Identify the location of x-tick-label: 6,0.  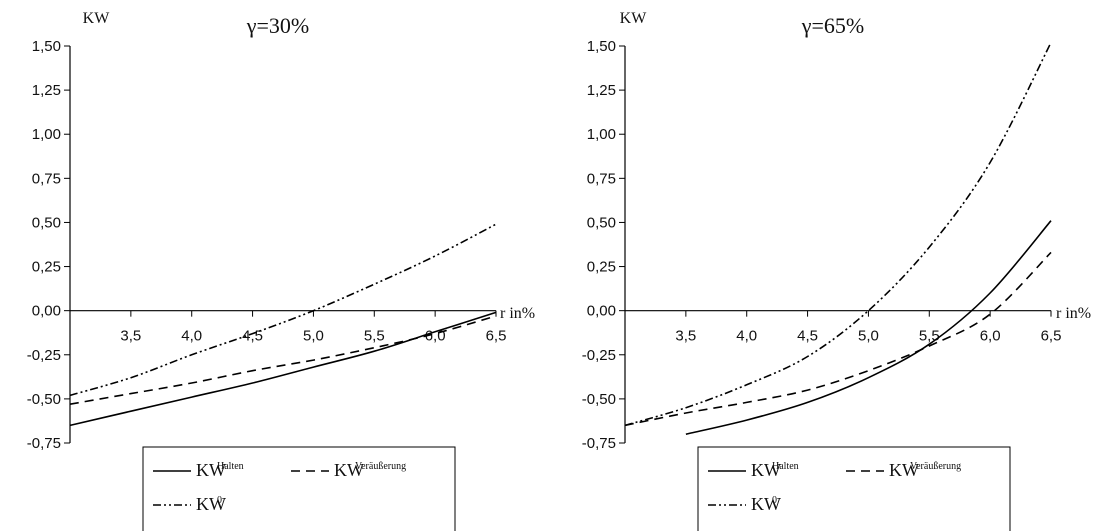
(990, 336).